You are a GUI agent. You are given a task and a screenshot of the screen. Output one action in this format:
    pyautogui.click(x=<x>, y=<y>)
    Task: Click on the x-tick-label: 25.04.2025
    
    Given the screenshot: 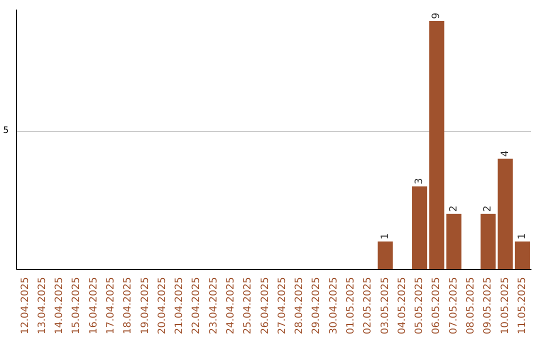 What is the action you would take?
    pyautogui.click(x=248, y=305)
    